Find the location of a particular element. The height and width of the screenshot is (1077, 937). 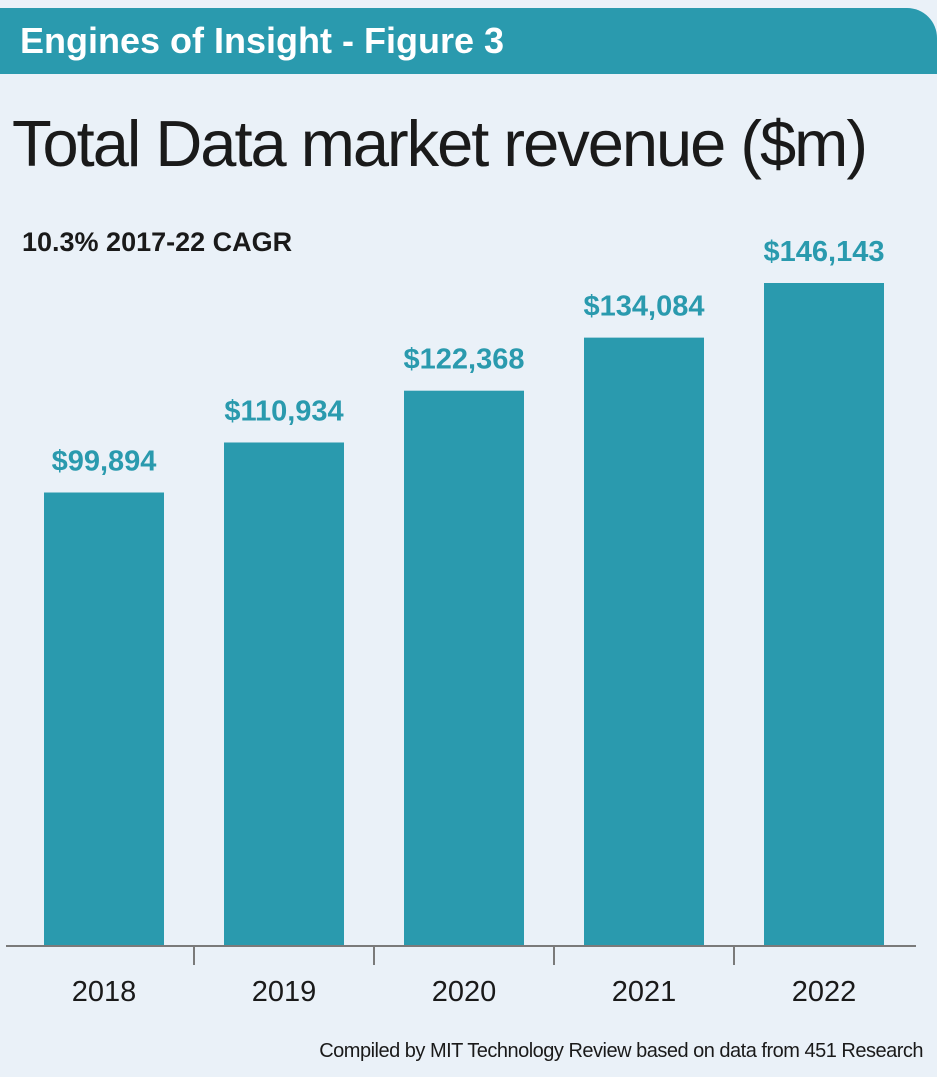

data-label-2022: $146,143 is located at coordinates (824, 252).